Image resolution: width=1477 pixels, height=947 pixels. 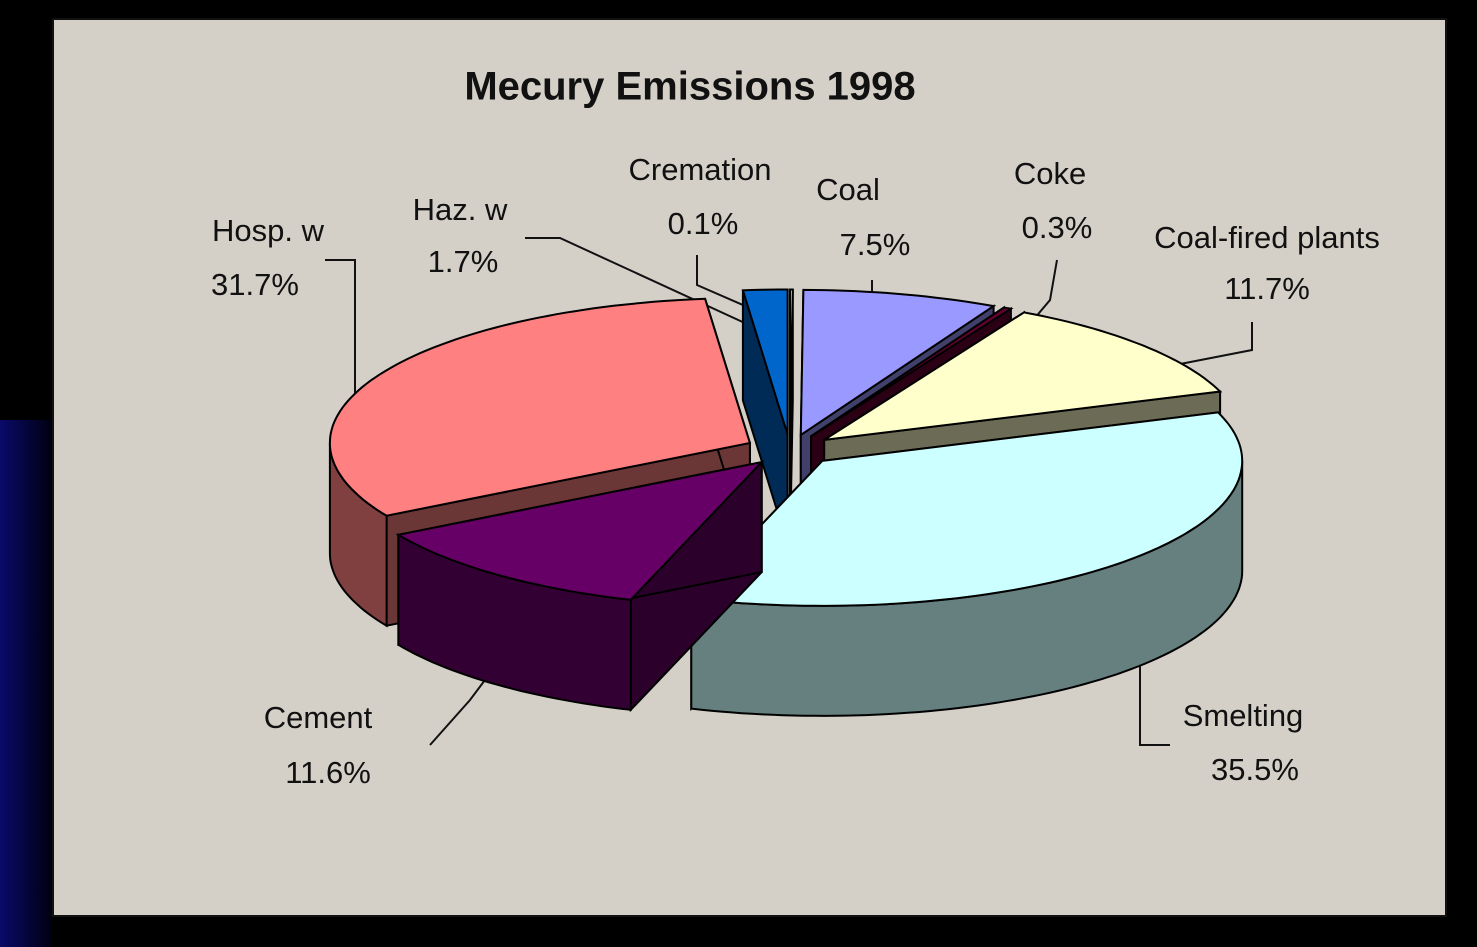 I want to click on value-label: 7.5%, so click(x=875, y=244).